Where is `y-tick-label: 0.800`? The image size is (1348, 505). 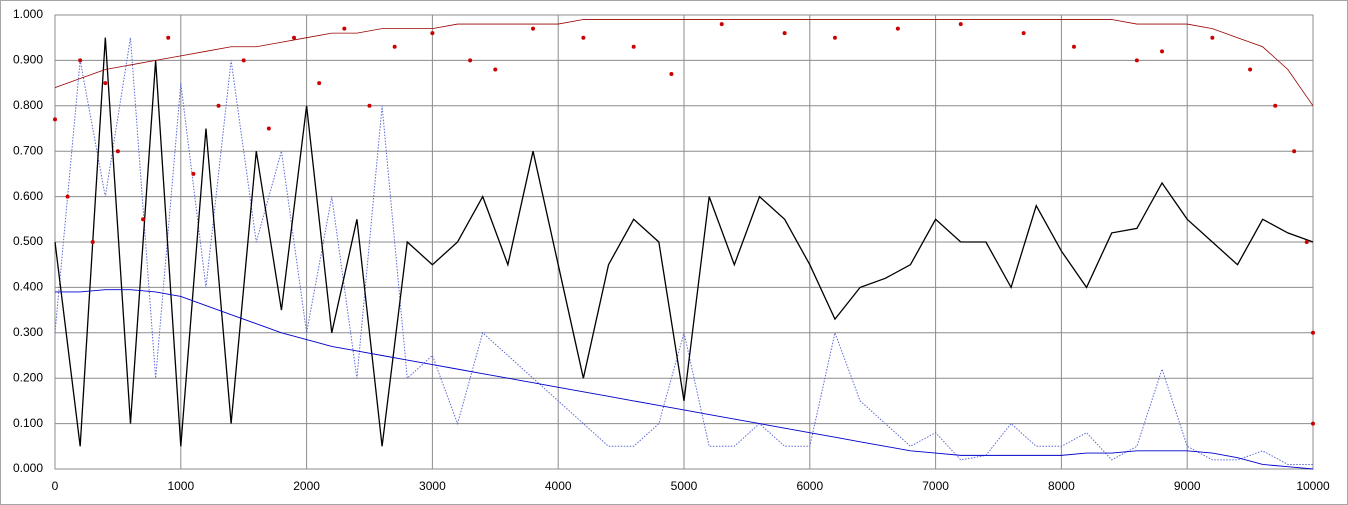 y-tick-label: 0.800 is located at coordinates (28, 105).